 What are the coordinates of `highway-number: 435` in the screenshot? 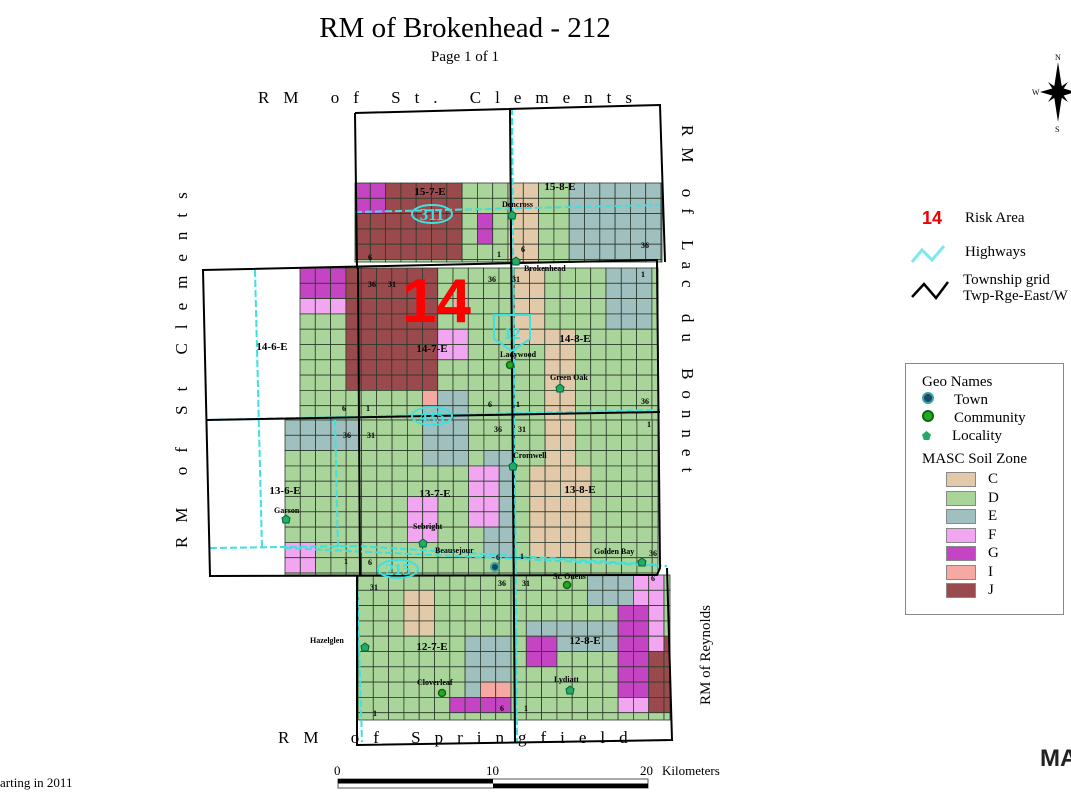 It's located at (432, 416).